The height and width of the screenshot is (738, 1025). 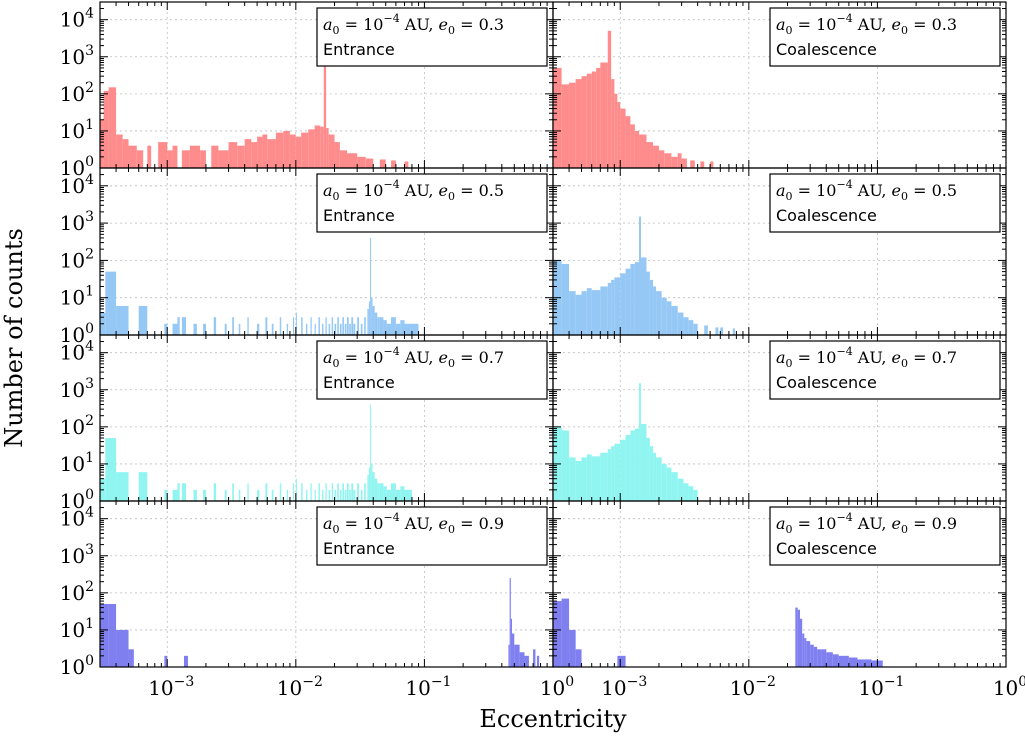 What do you see at coordinates (866, 357) in the screenshot?
I see `legend-equation: a0 = 10−4 AU, e0 = 0.7` at bounding box center [866, 357].